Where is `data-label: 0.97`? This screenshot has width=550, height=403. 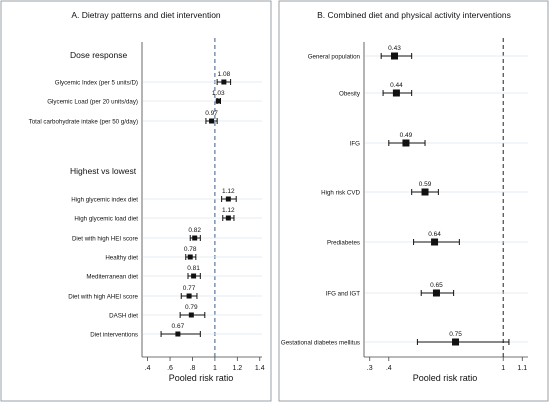
data-label: 0.97 is located at coordinates (211, 113).